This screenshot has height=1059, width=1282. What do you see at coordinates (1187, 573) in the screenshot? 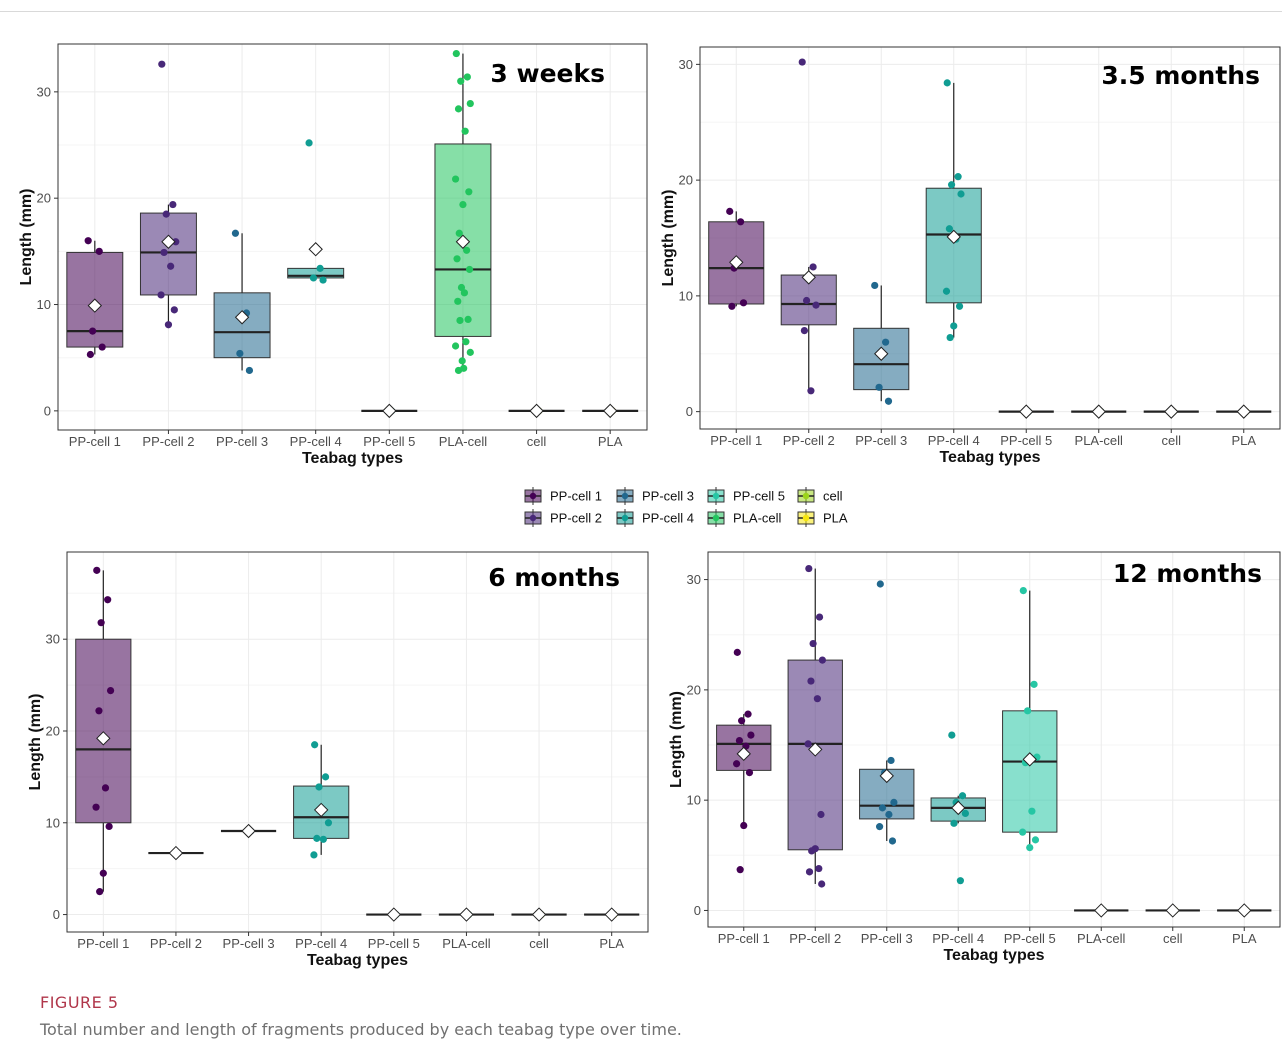
I see `panel-title: 12 months` at bounding box center [1187, 573].